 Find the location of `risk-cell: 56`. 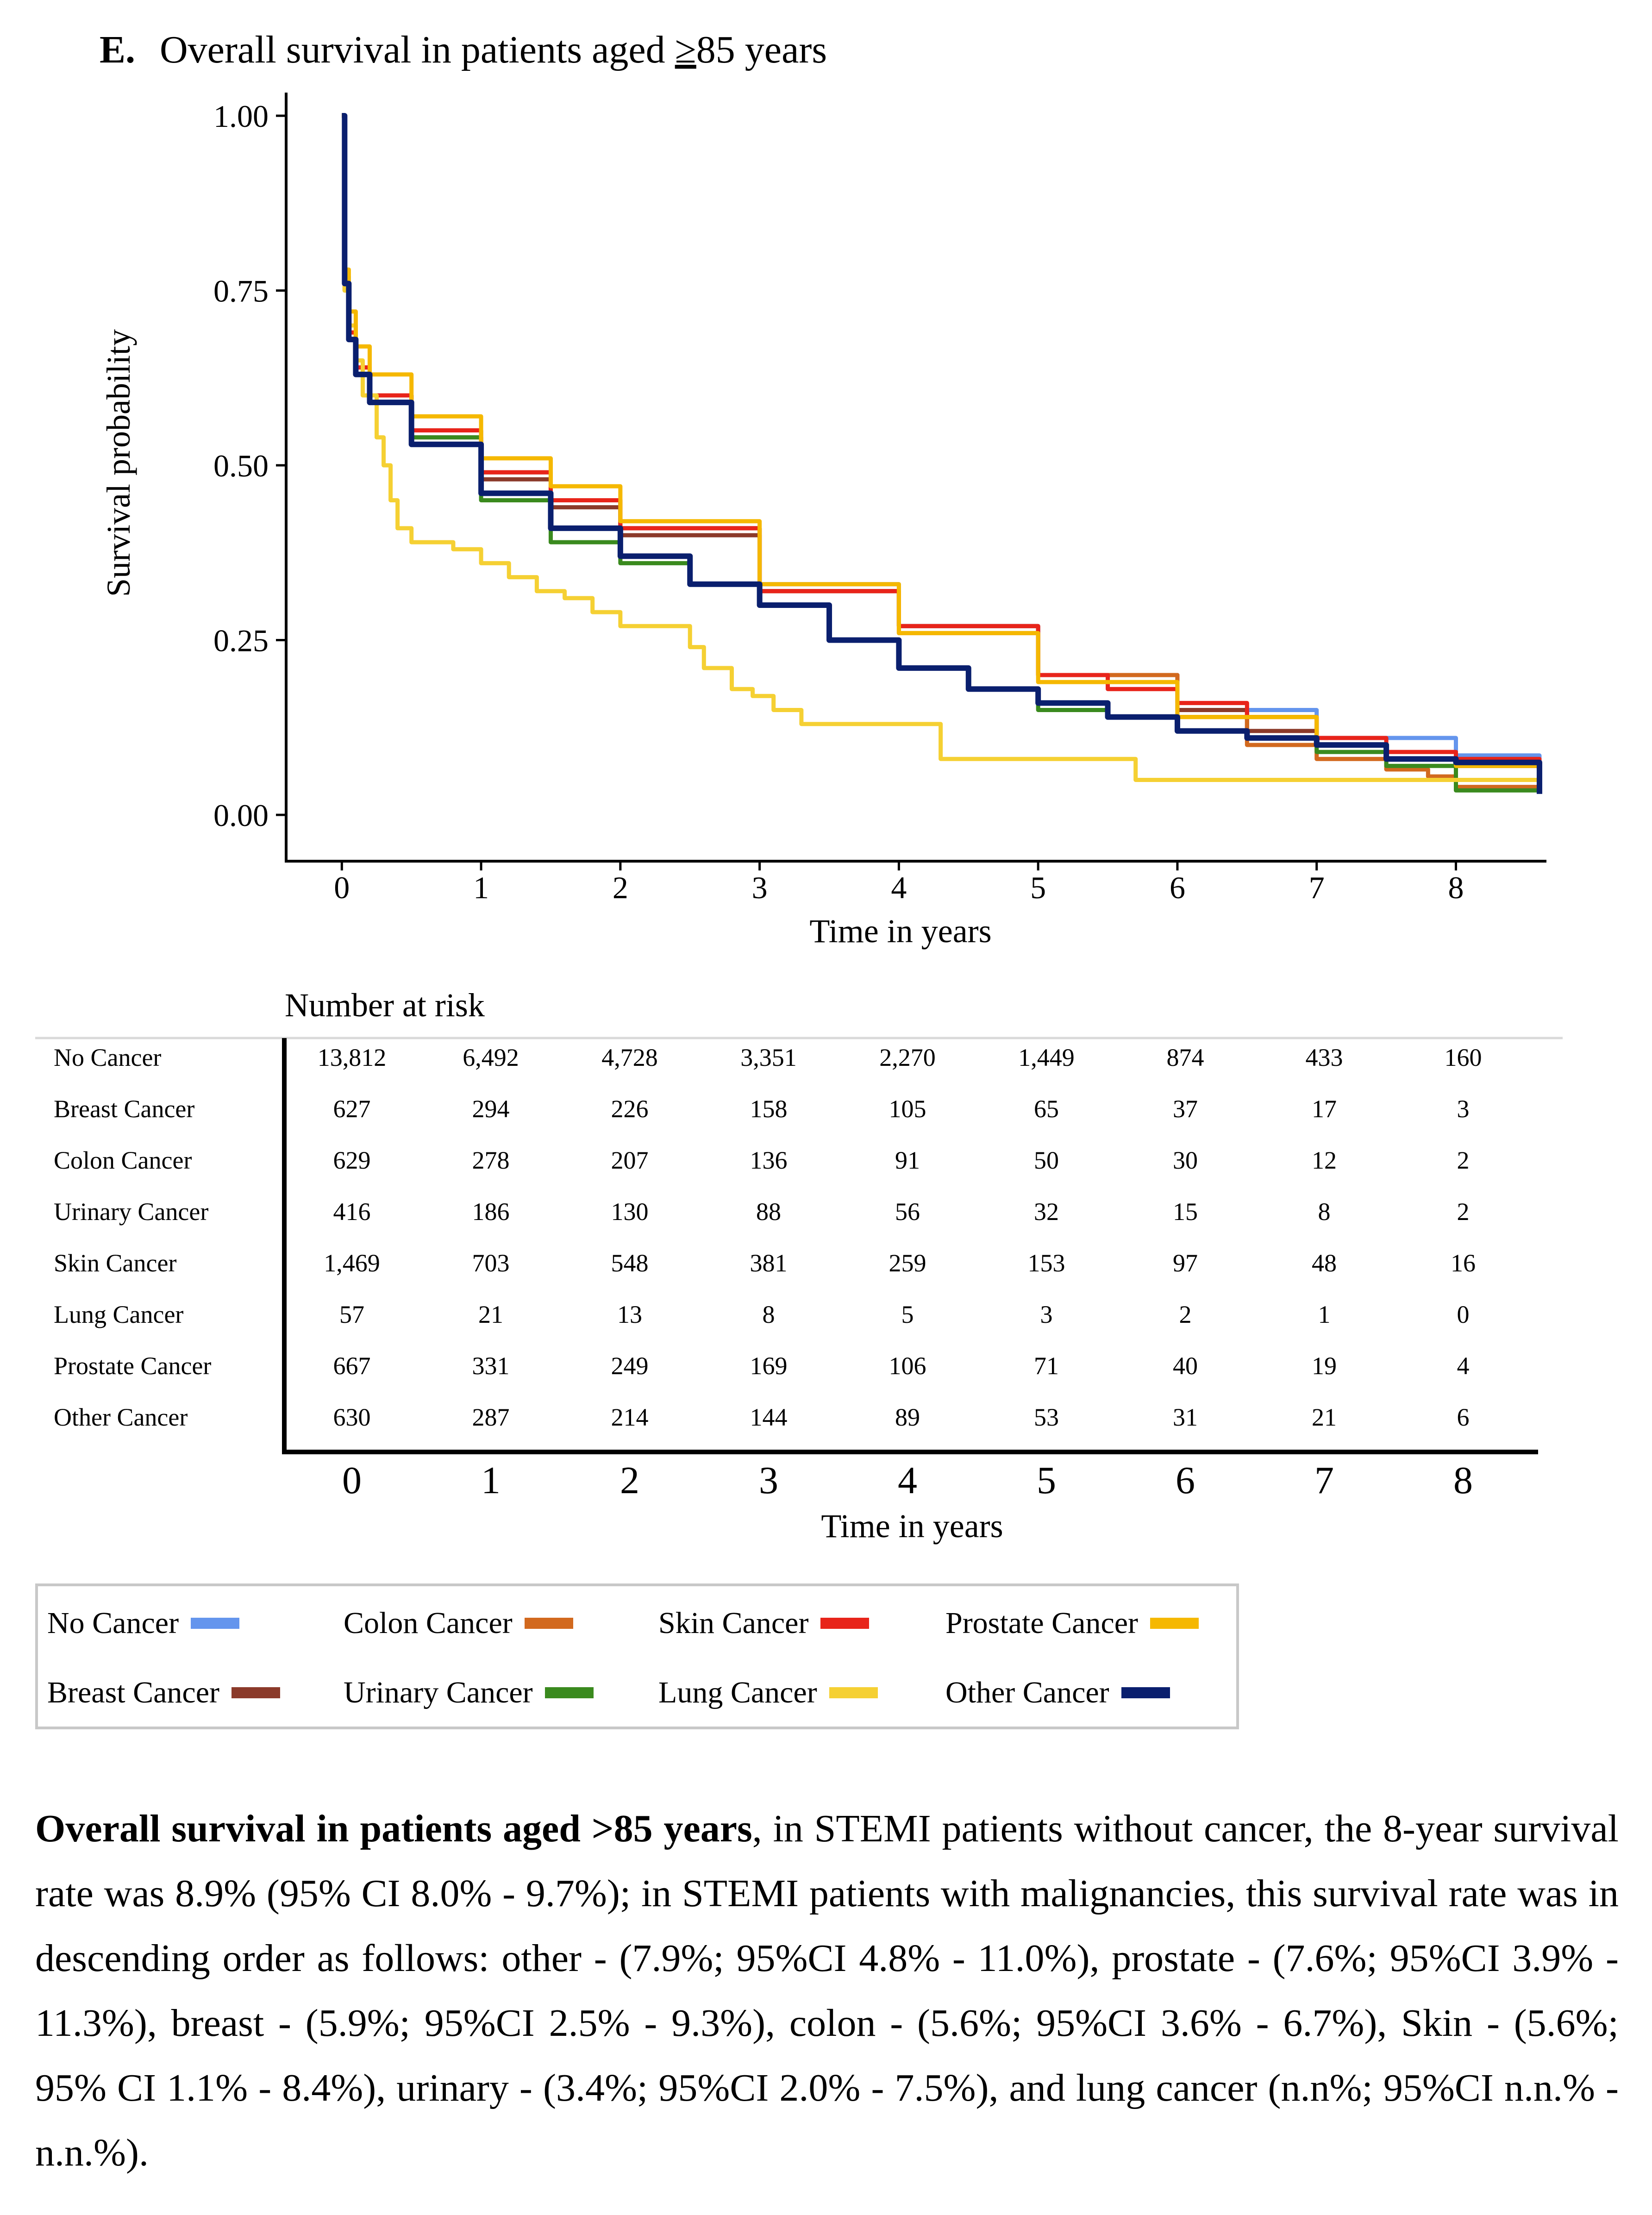

risk-cell: 56 is located at coordinates (907, 1212).